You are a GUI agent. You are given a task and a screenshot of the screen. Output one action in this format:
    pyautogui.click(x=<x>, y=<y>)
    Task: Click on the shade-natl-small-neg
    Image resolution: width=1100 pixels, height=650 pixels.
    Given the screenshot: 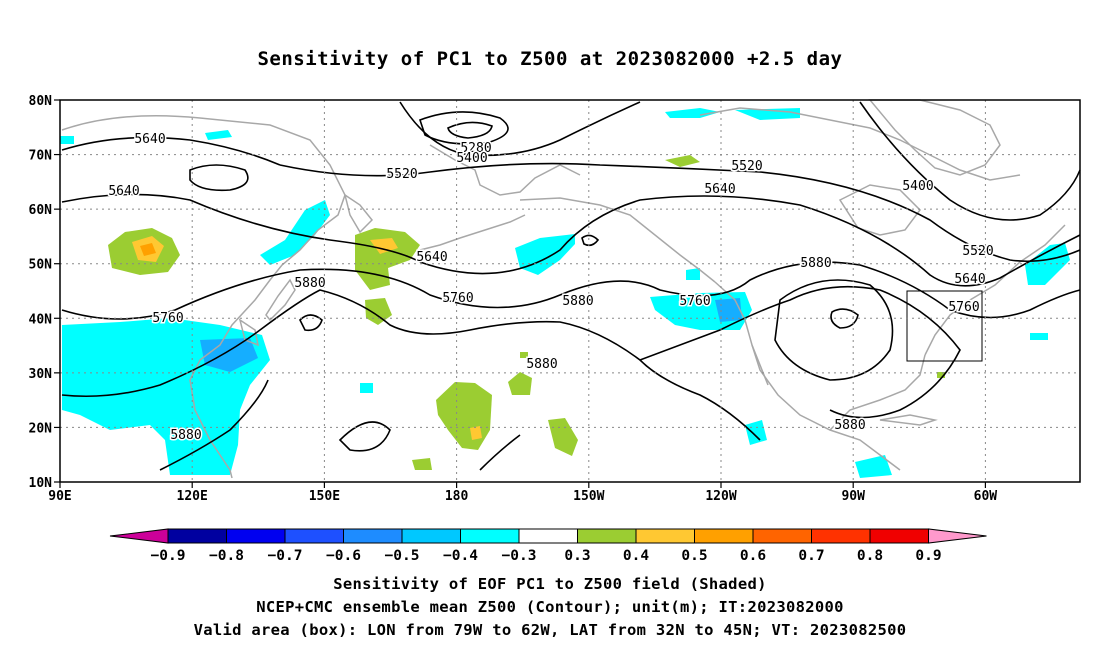 What is the action you would take?
    pyautogui.click(x=1039, y=336)
    